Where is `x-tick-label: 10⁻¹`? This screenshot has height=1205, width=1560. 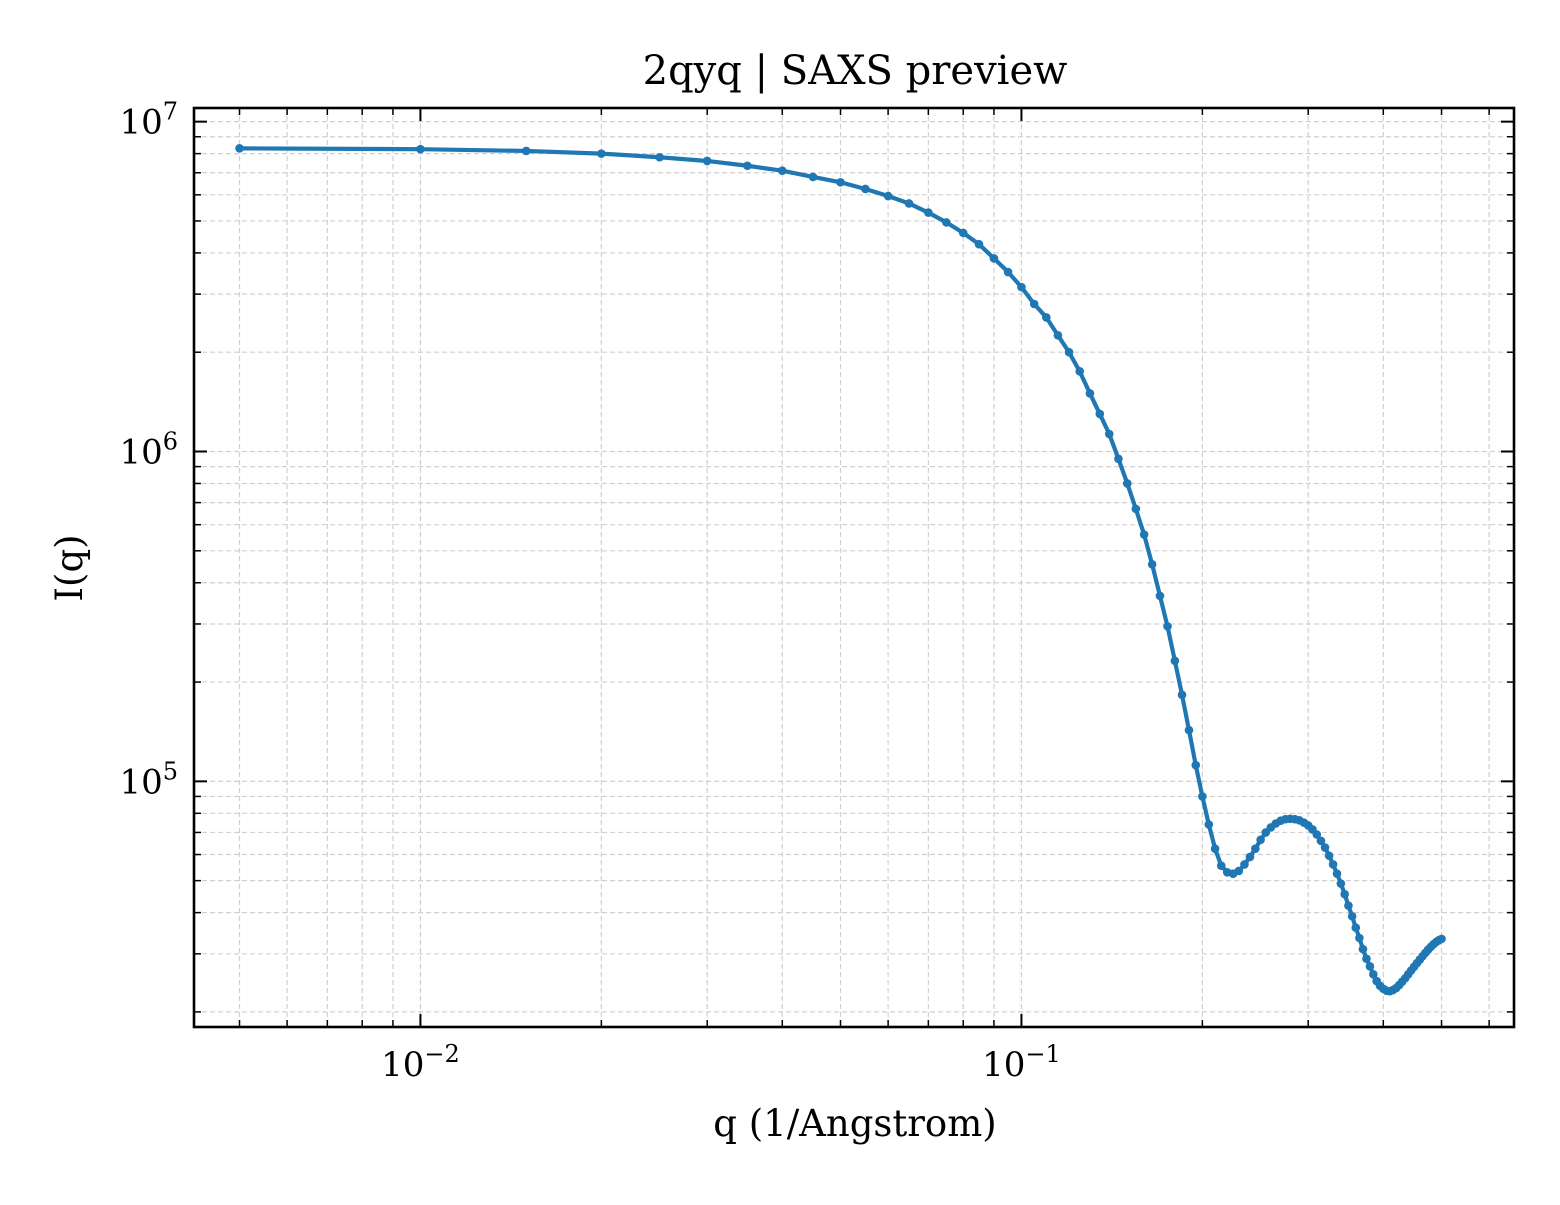
x-tick-label: 10⁻¹ is located at coordinates (1021, 1062).